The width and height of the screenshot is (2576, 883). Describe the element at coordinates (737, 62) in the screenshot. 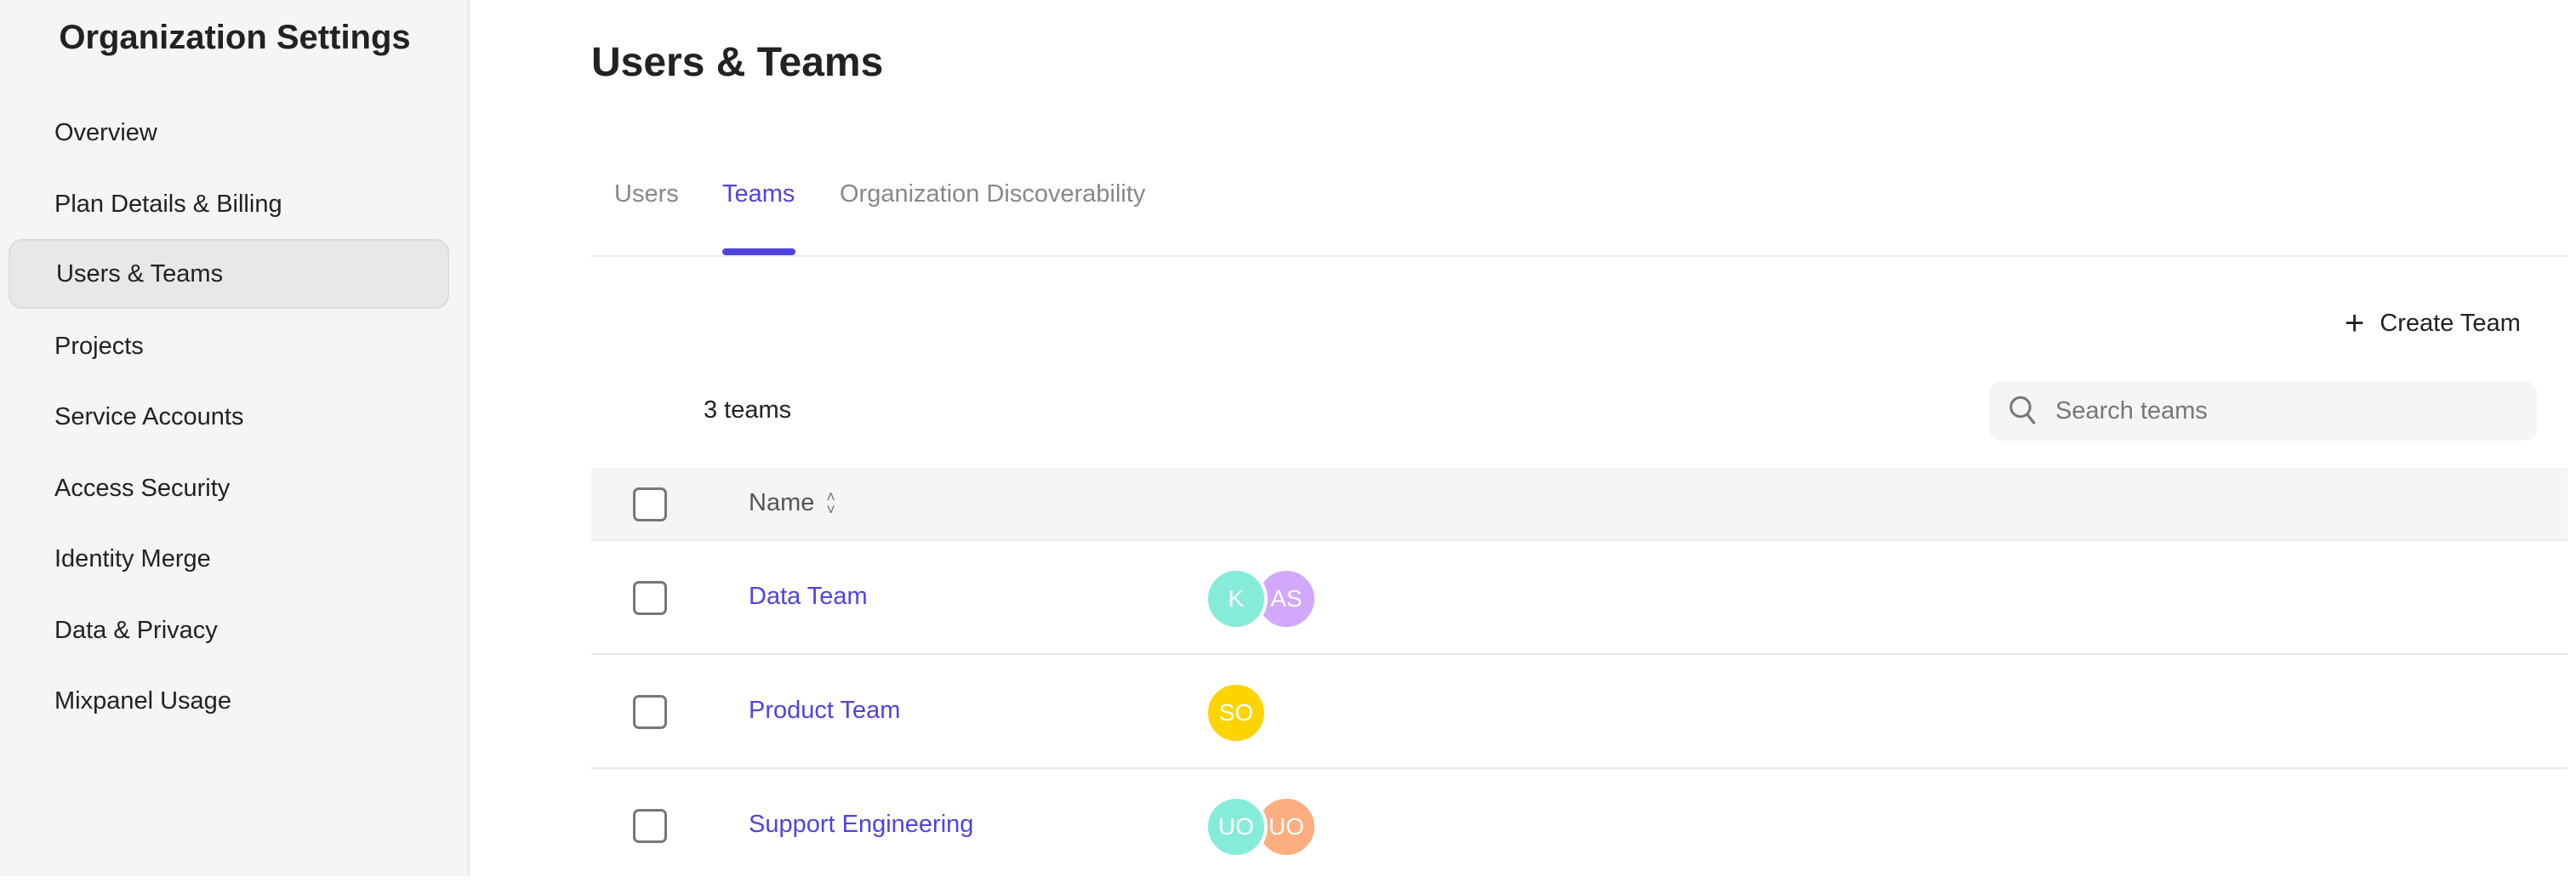

I see `page-title: Users & Teams` at that location.